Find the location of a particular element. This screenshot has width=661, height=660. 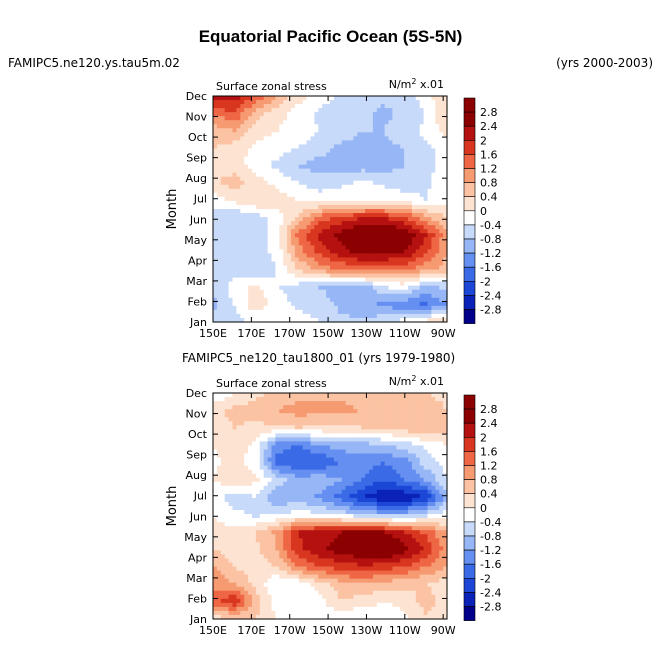

y-tick-label: Nov is located at coordinates (197, 117).